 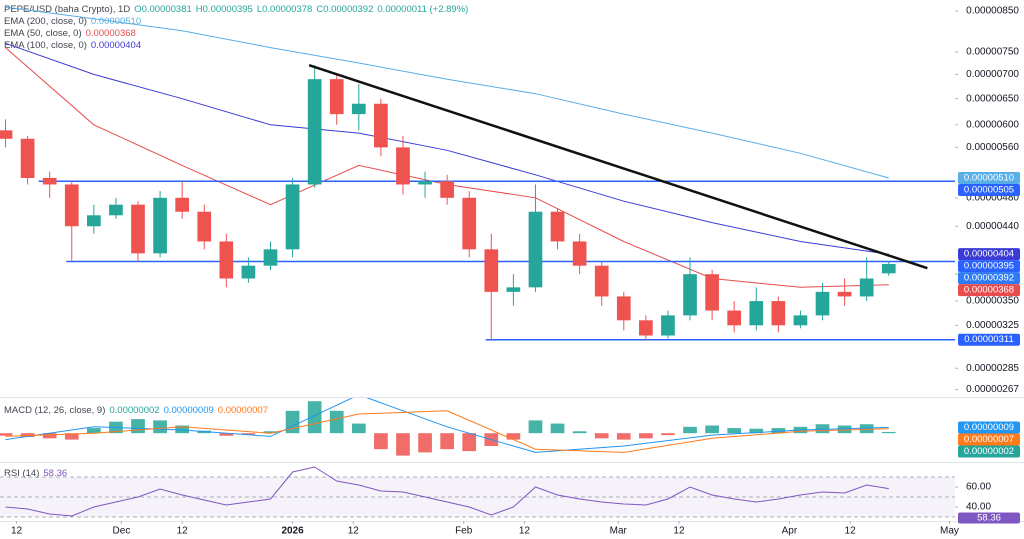 What do you see at coordinates (72, 21) in the screenshot?
I see `ema-legend: EMA (200, close, 0) 0.00000510` at bounding box center [72, 21].